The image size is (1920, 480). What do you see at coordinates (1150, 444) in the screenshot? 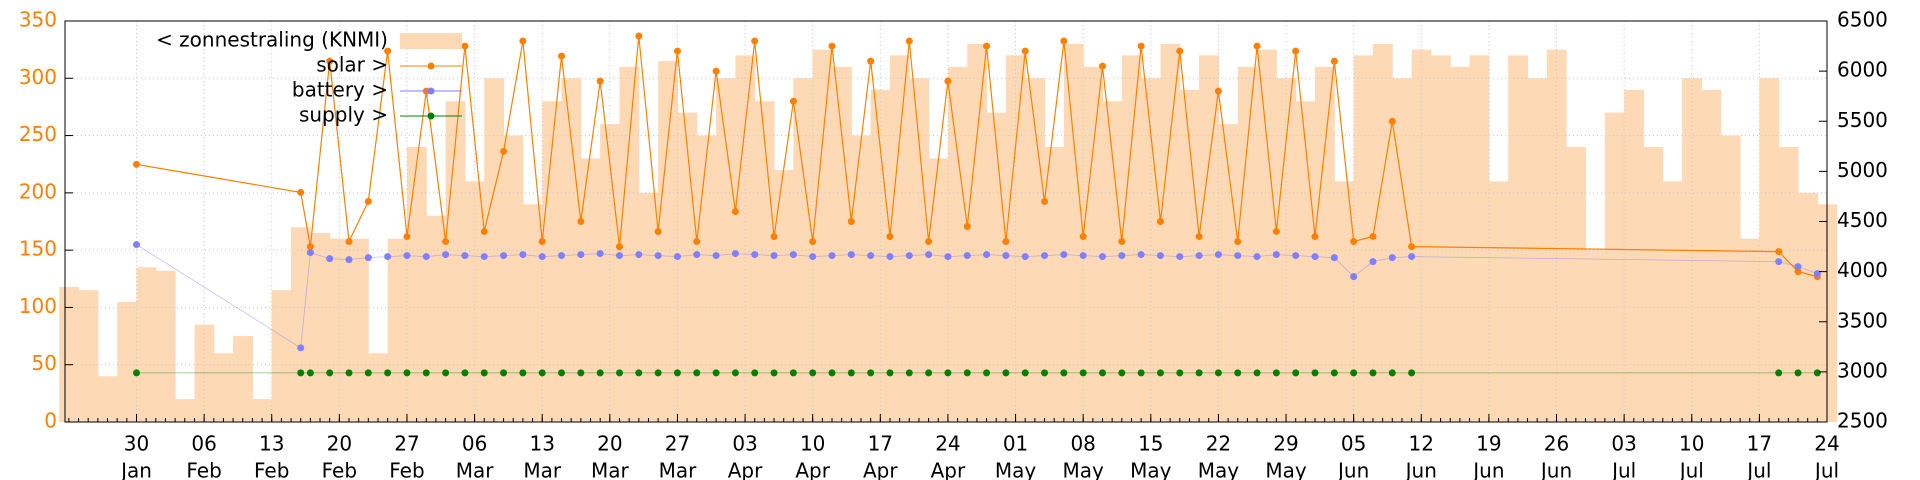
I see `x-tick-label: 15` at bounding box center [1150, 444].